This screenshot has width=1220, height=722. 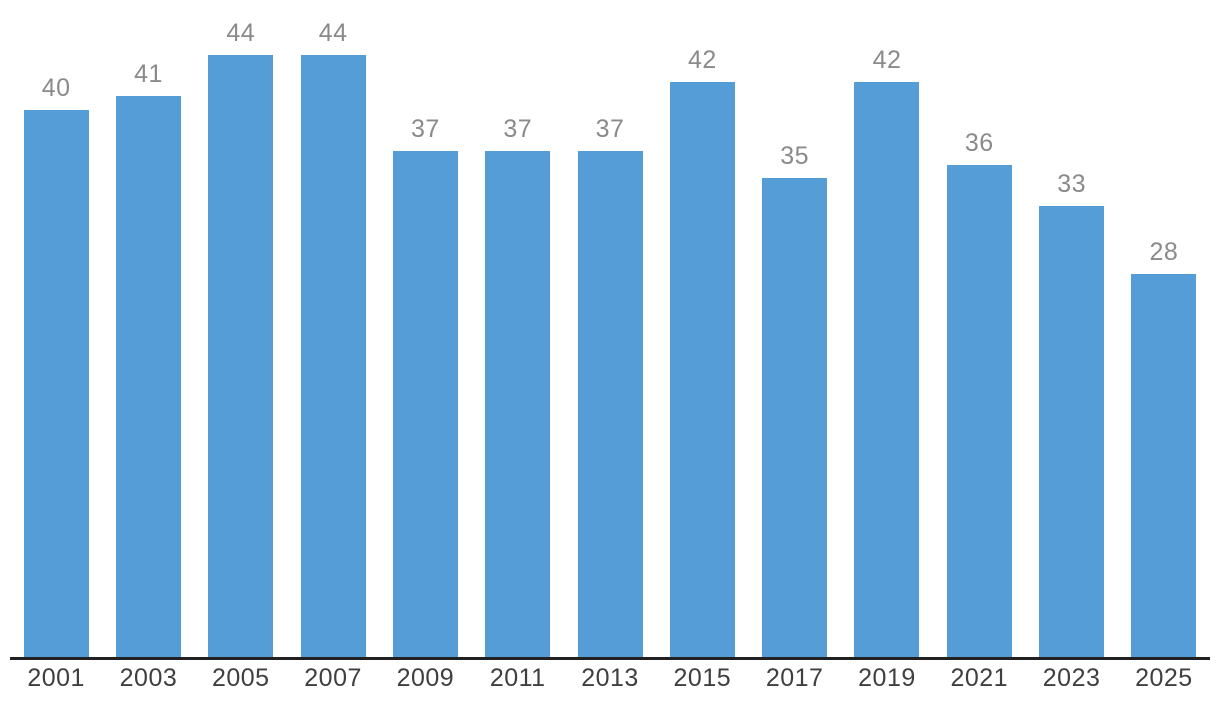 What do you see at coordinates (794, 678) in the screenshot?
I see `x-axis-tick-label: 2017` at bounding box center [794, 678].